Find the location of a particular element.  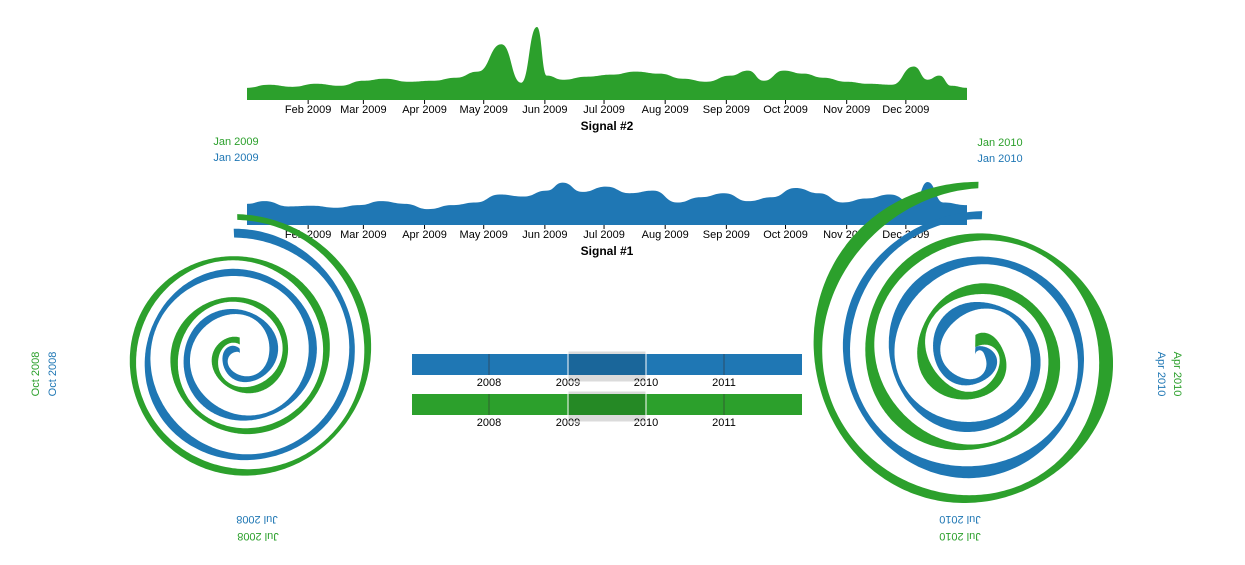

right-label-side-signal1: Apr 2010 is located at coordinates (1161, 374).